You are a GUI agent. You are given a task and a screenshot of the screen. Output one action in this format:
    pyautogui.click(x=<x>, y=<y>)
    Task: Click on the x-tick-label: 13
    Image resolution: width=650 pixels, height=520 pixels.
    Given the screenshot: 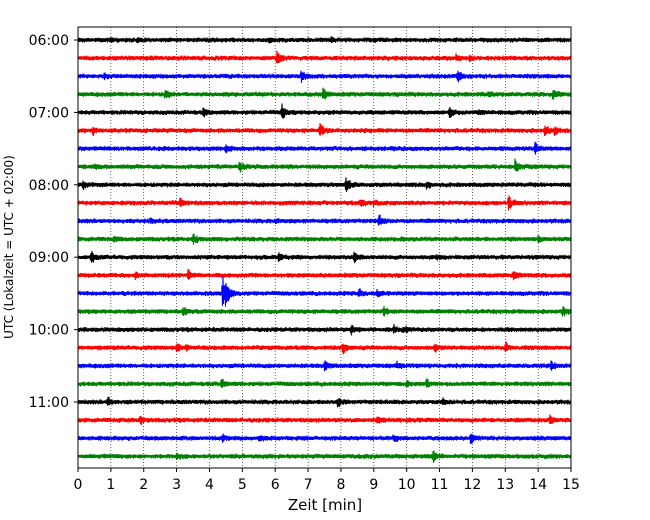 What is the action you would take?
    pyautogui.click(x=505, y=485)
    